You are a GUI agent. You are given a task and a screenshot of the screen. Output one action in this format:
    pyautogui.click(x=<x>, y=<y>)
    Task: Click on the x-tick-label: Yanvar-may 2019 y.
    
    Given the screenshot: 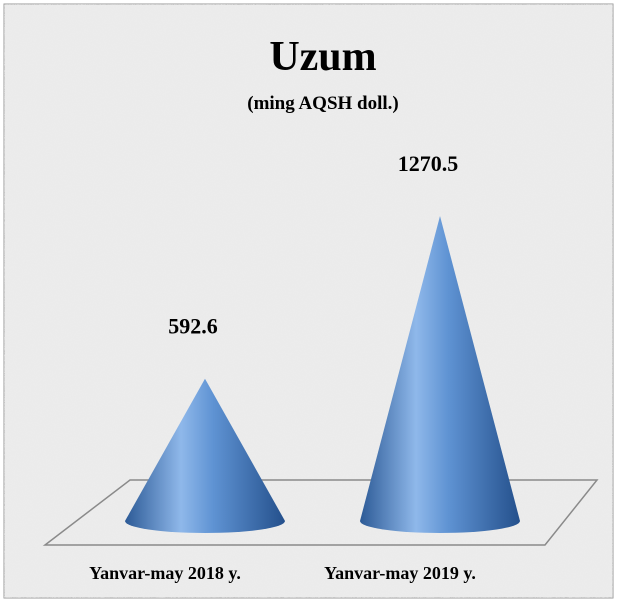 What is the action you would take?
    pyautogui.click(x=400, y=573)
    